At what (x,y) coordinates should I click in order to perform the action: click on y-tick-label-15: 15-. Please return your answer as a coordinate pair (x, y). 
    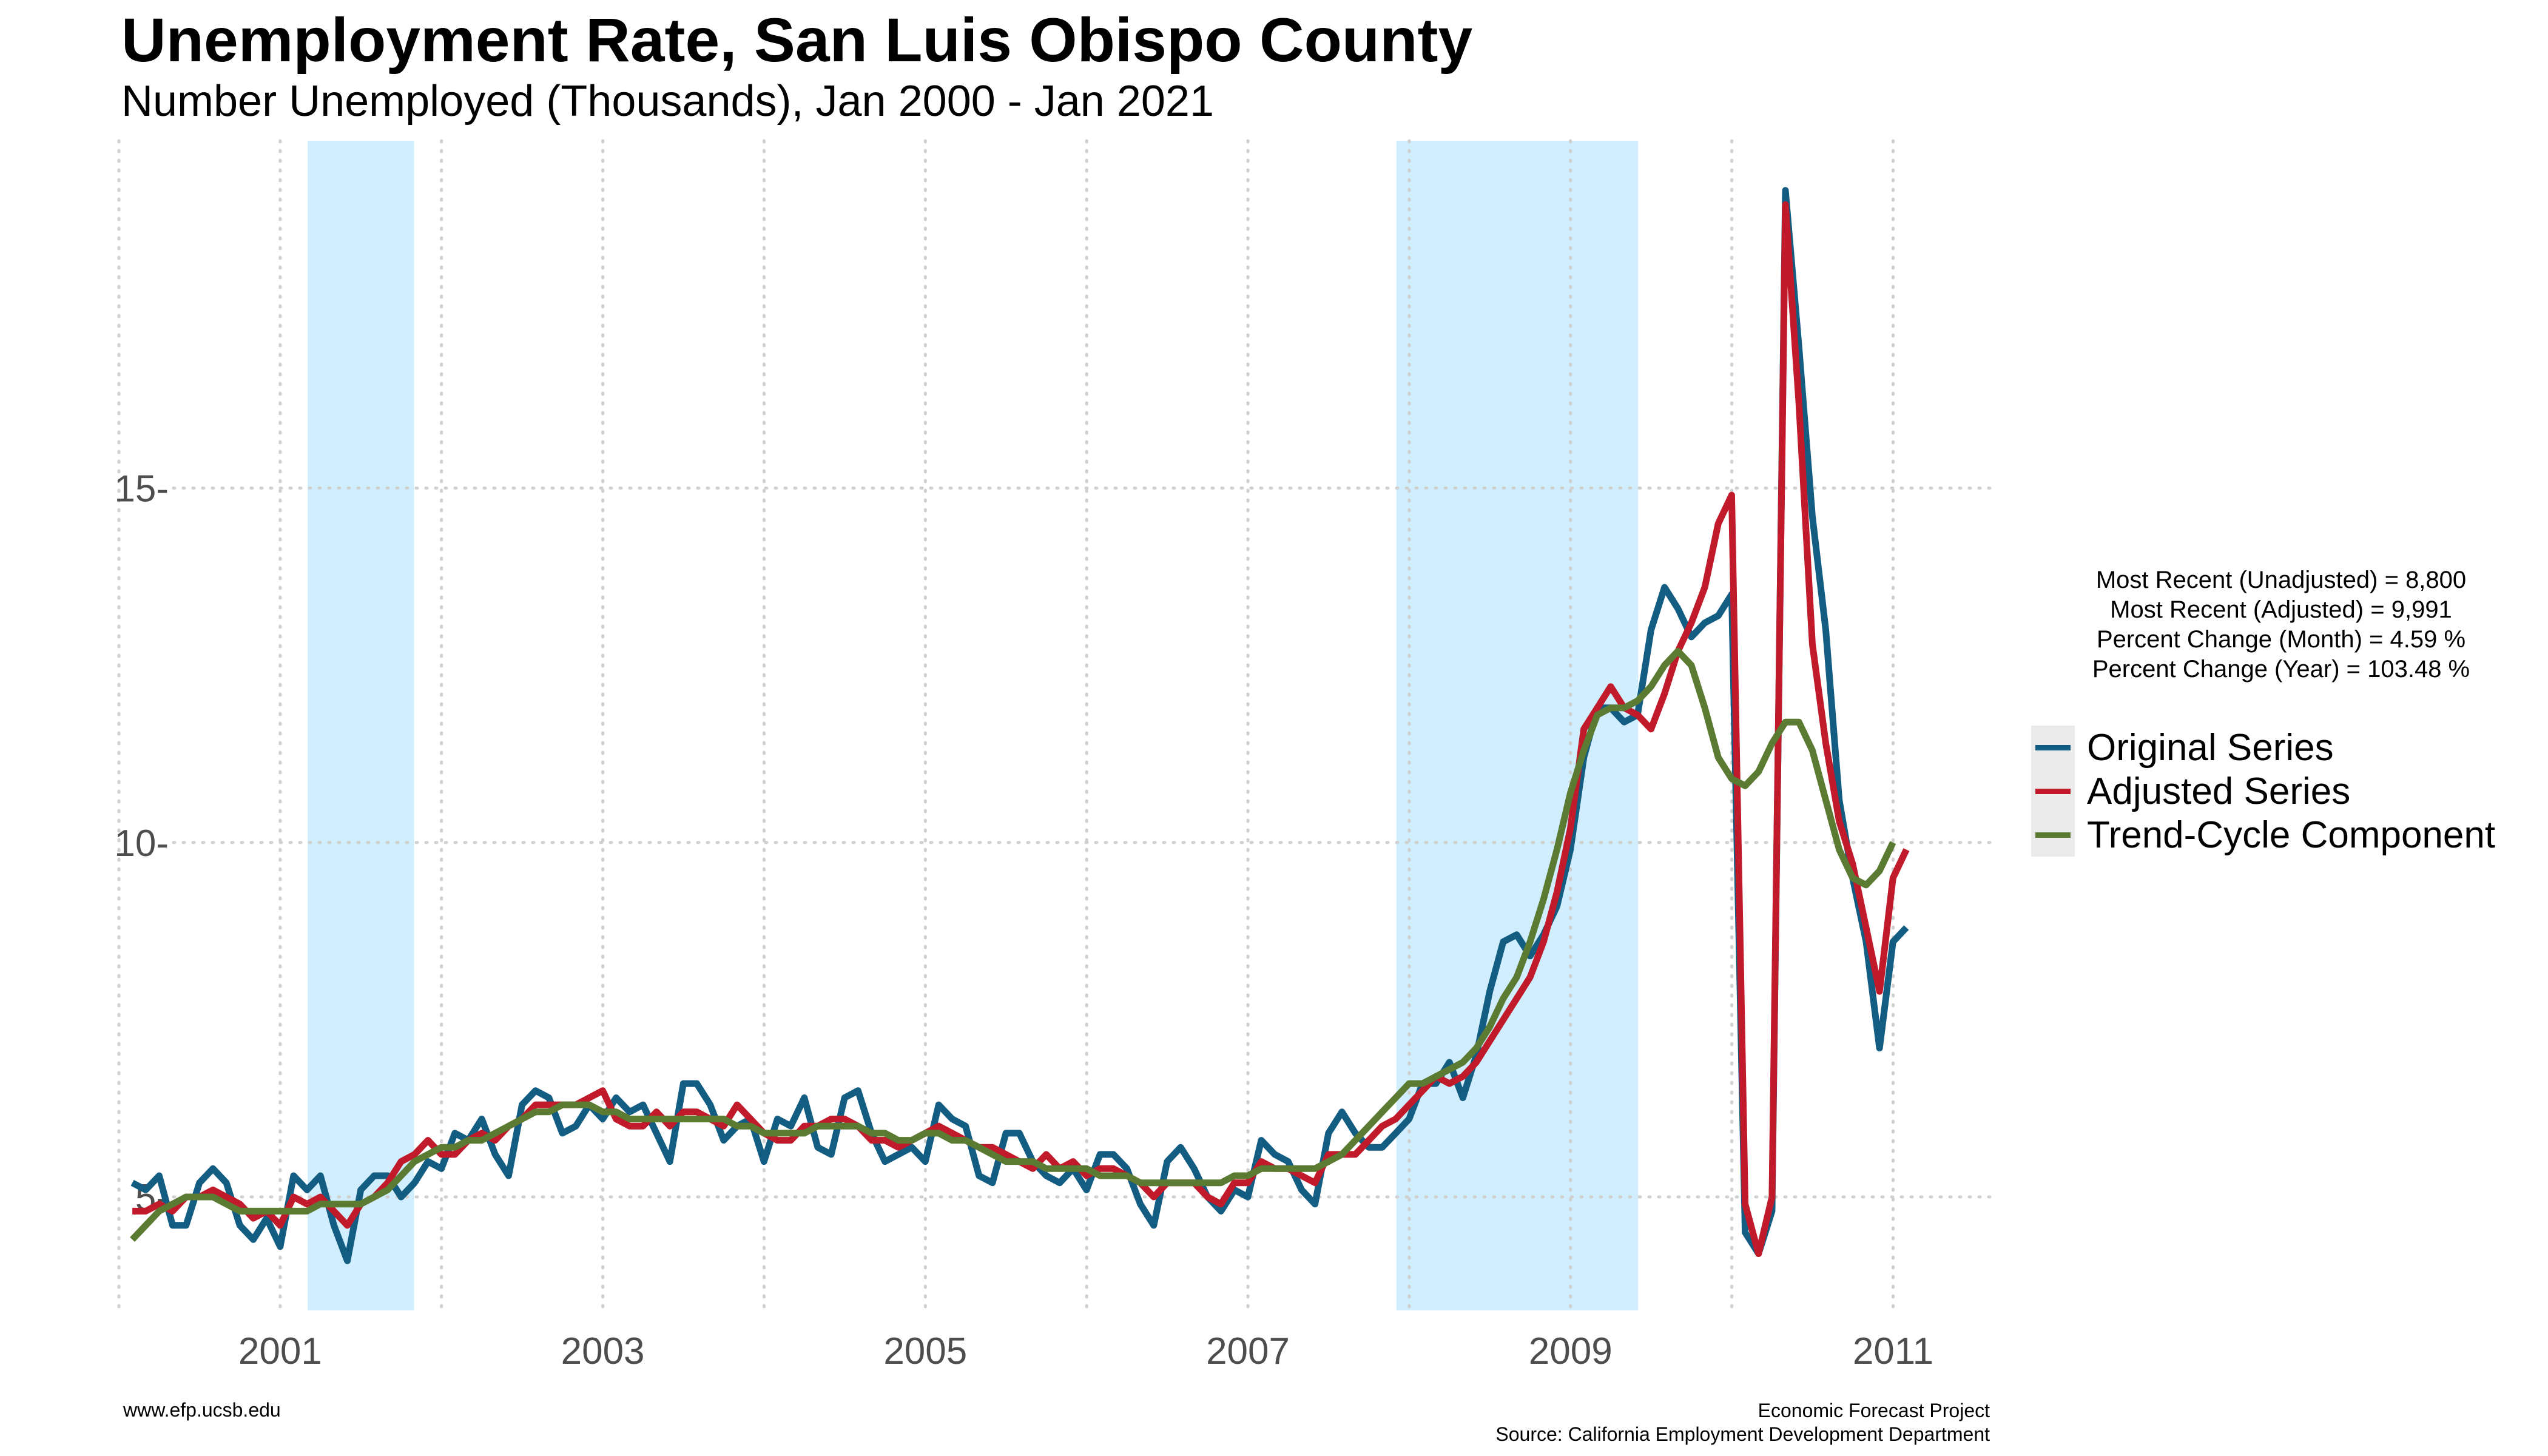
    Looking at the image, I should click on (141, 489).